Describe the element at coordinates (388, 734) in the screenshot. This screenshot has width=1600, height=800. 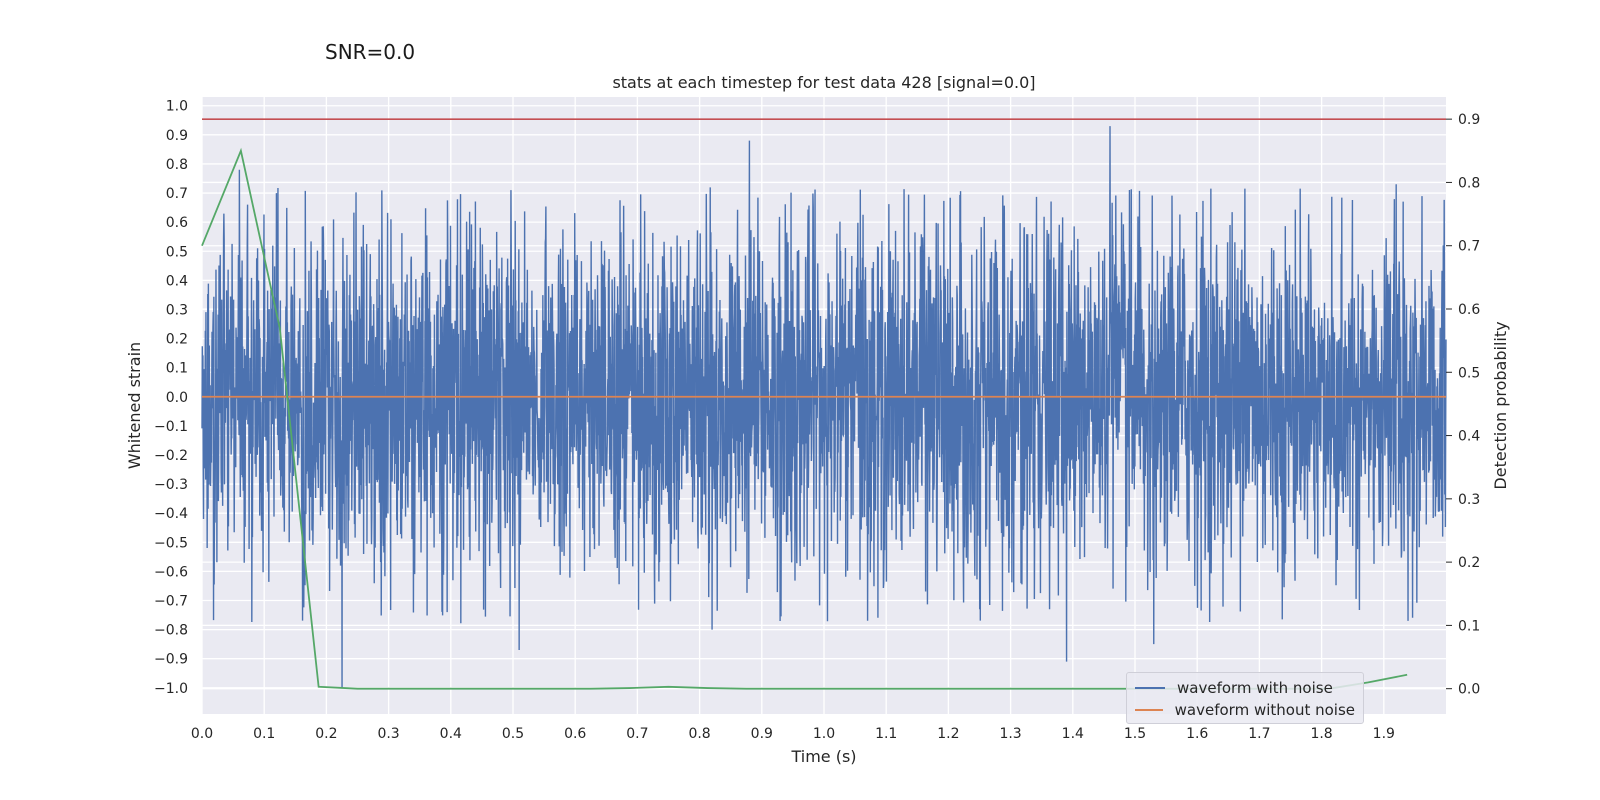
I see `x-tick-label: 0.3` at that location.